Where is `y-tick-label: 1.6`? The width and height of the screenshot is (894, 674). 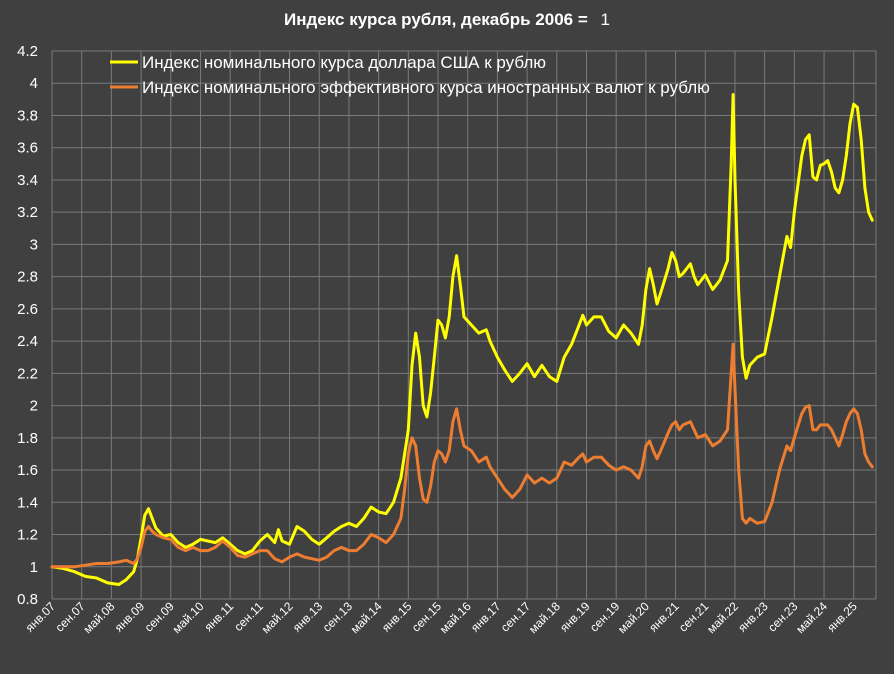 y-tick-label: 1.6 is located at coordinates (27, 470).